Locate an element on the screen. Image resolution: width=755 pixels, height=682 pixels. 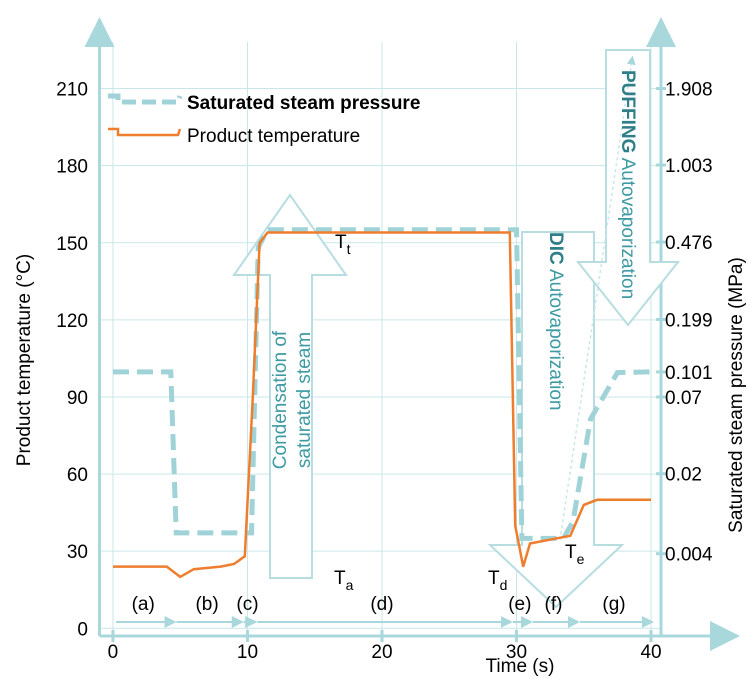
puffing-arrow is located at coordinates (628, 188).